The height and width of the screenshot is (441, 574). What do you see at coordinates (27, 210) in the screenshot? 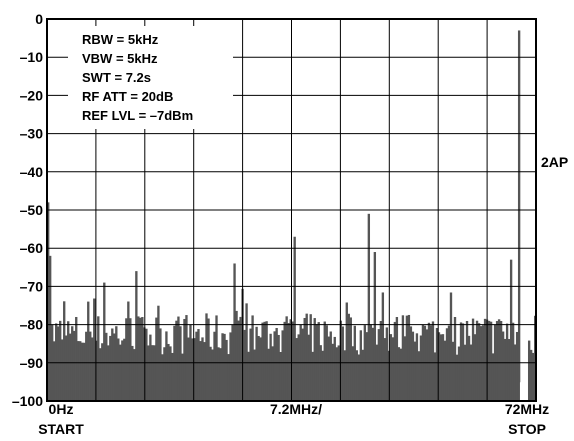
I see `y-tick-labels: 0 –10 –20 –30 –40 –50 –60 –70 –80 –90 –100` at bounding box center [27, 210].